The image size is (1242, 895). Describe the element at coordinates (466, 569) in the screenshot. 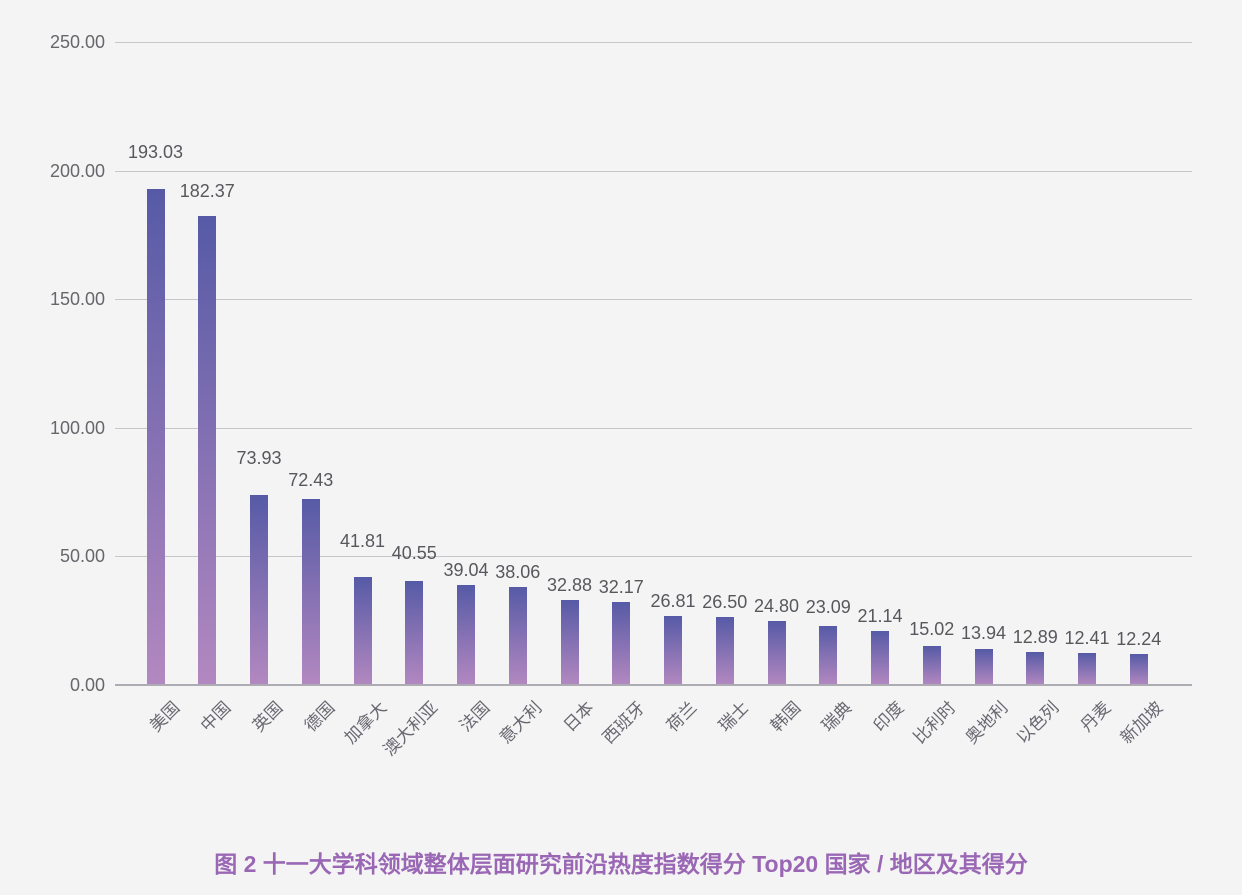

I see `bar-value-label: 39.04` at that location.